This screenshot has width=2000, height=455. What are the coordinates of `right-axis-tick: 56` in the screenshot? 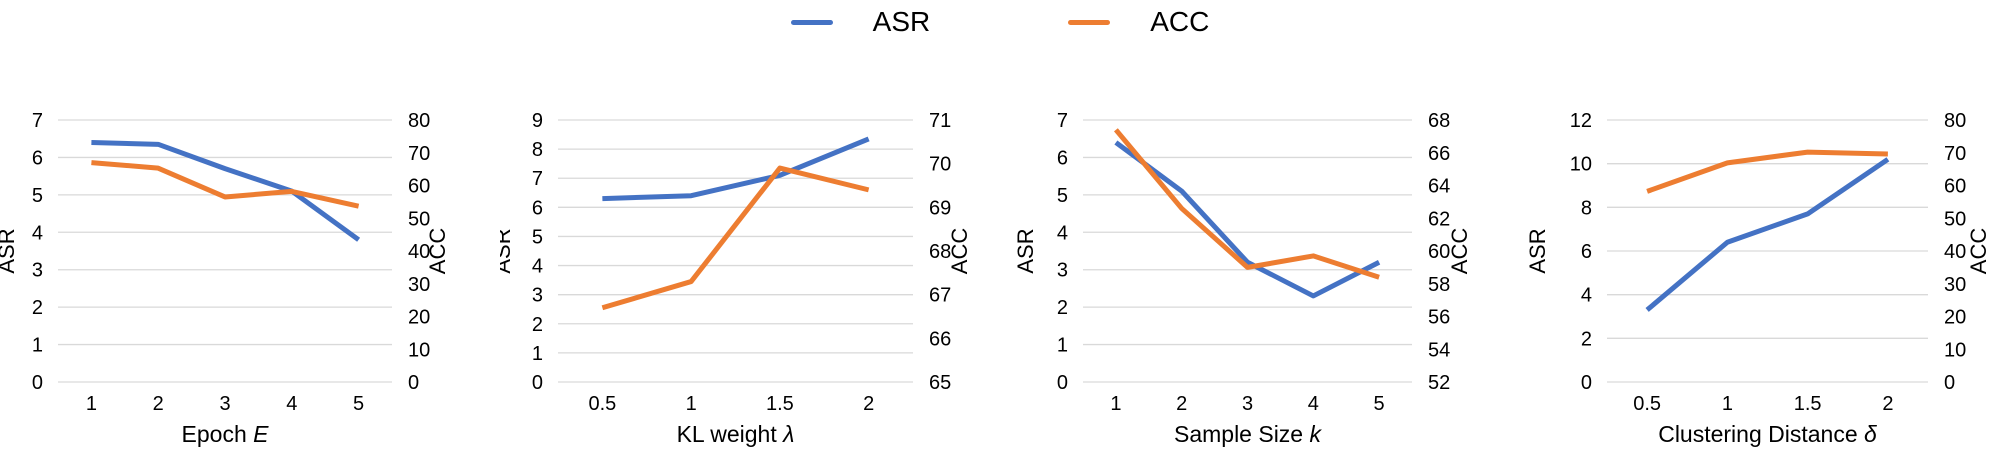 It's located at (1439, 318).